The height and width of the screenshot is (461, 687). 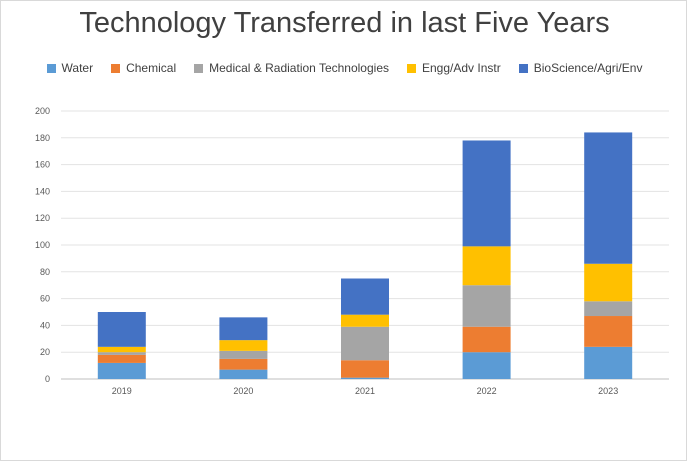 I want to click on legend-item: BioScience/Agri/Env, so click(x=580, y=68).